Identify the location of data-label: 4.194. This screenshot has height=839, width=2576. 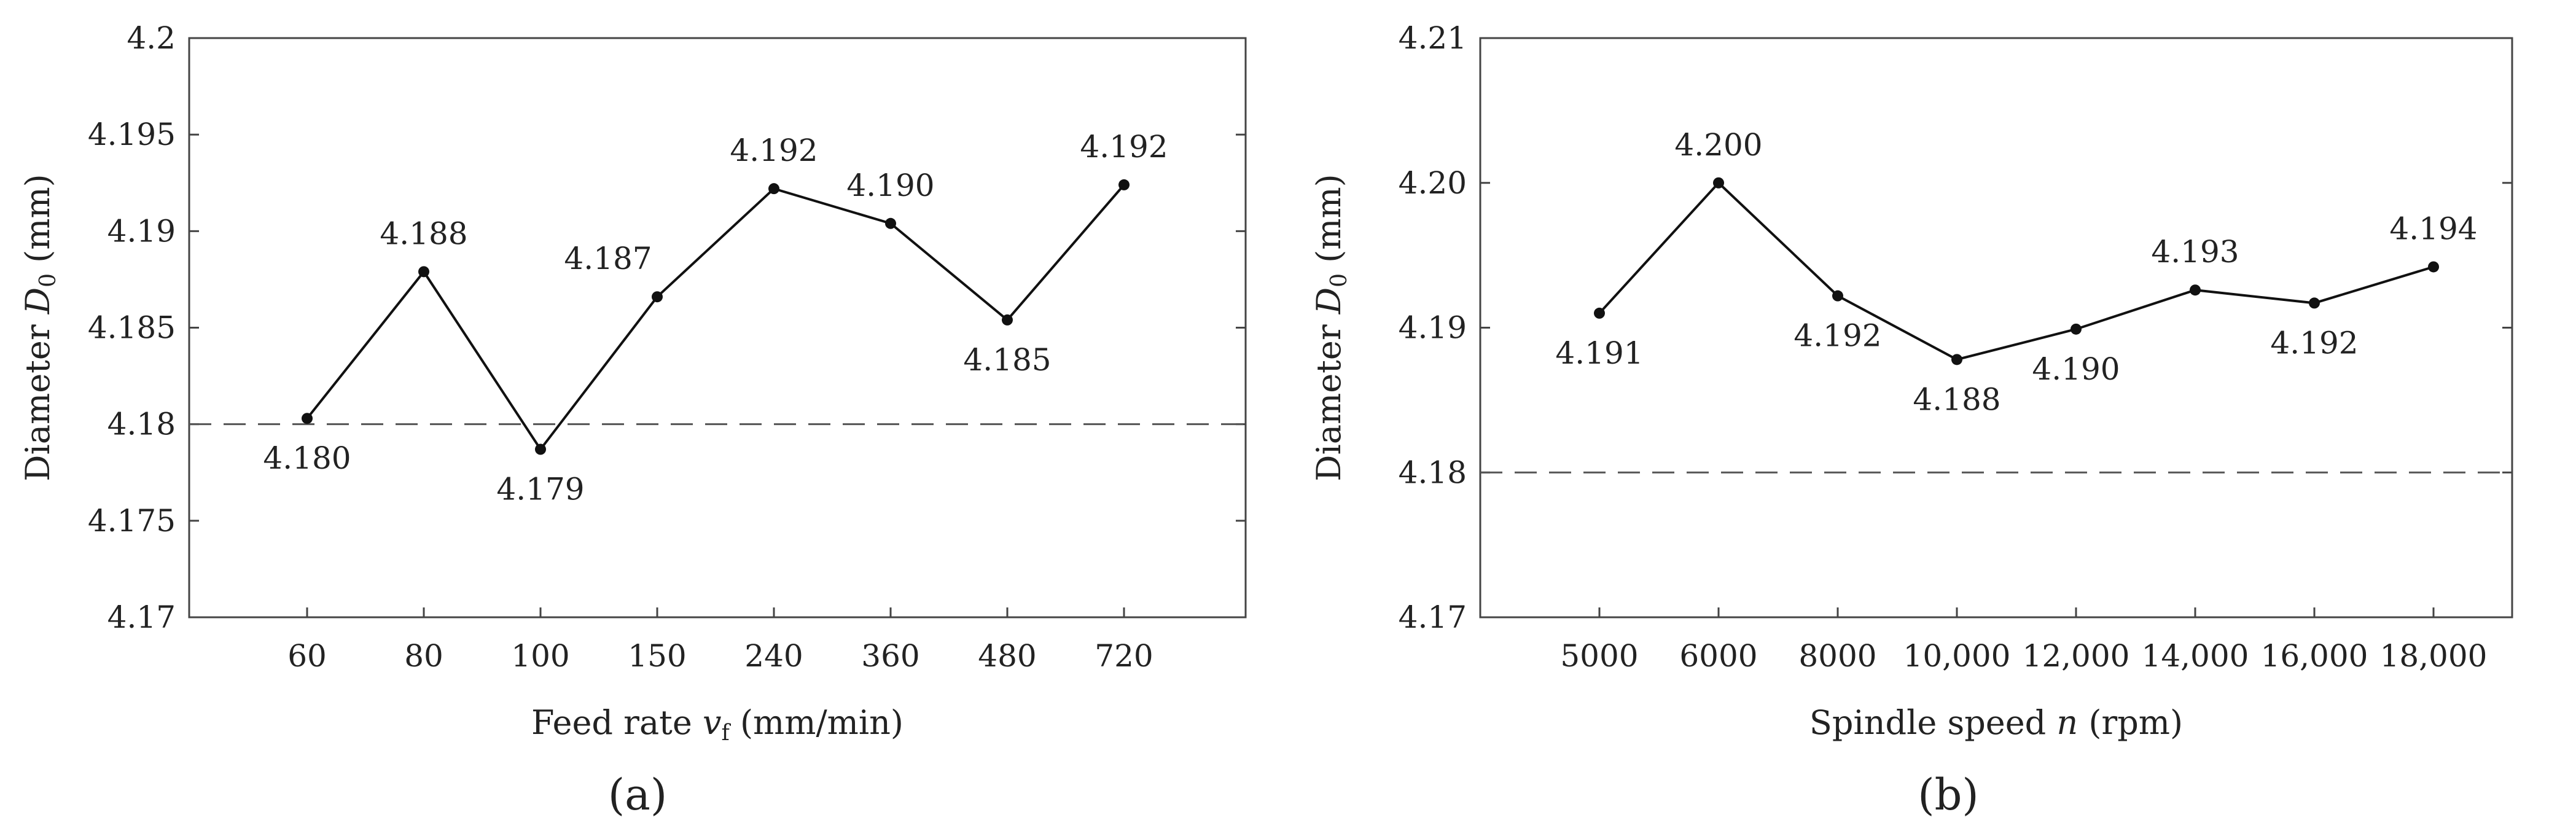
(2433, 228).